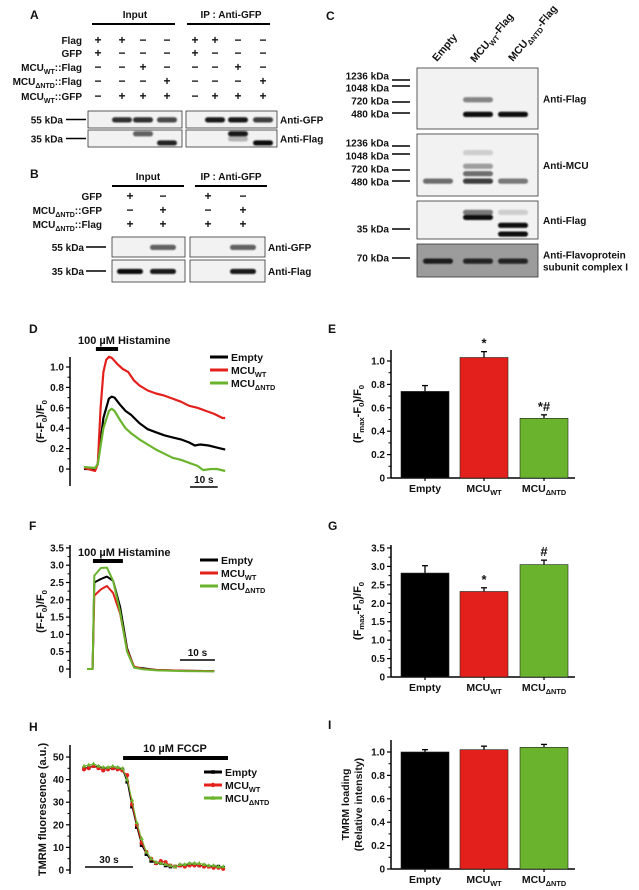  Describe the element at coordinates (124, 553) in the screenshot. I see `stimulus-label: 100 µM Histamine` at that location.